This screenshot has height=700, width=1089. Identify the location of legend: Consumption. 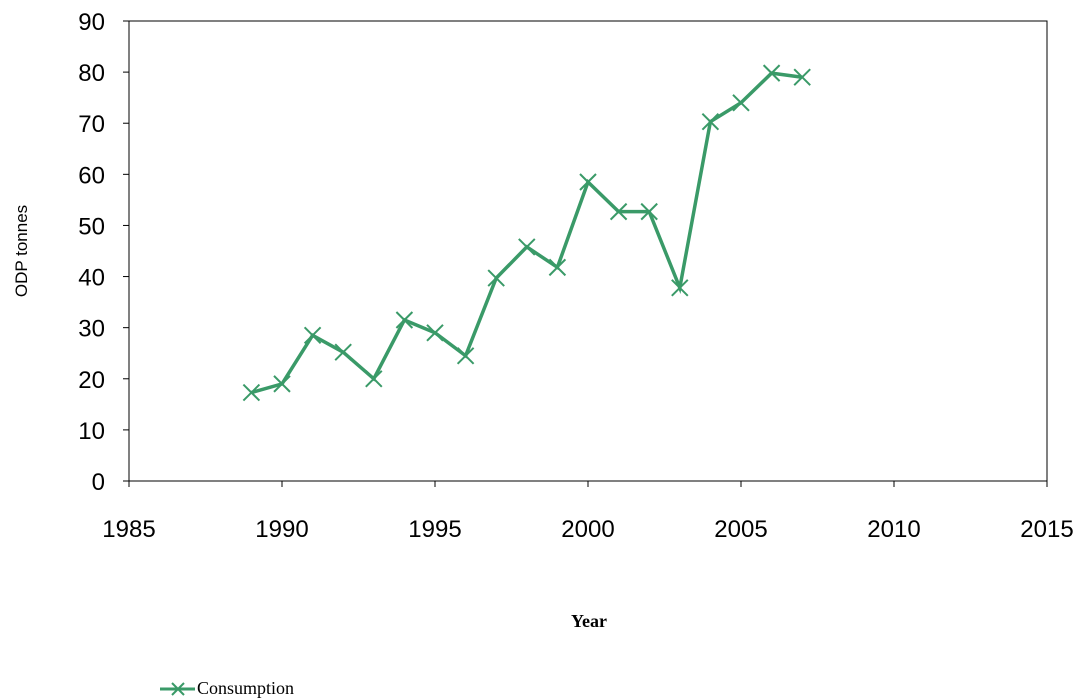
(227, 688).